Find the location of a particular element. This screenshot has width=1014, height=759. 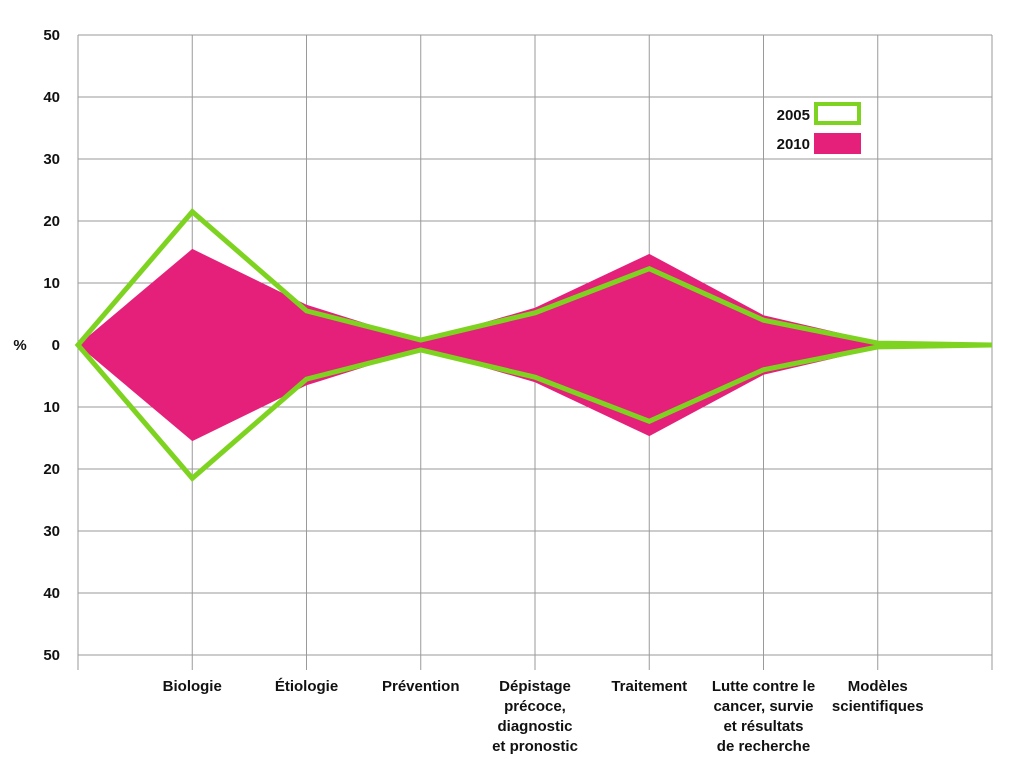

x-category-label-3-line-0: Prévention is located at coordinates (421, 686).